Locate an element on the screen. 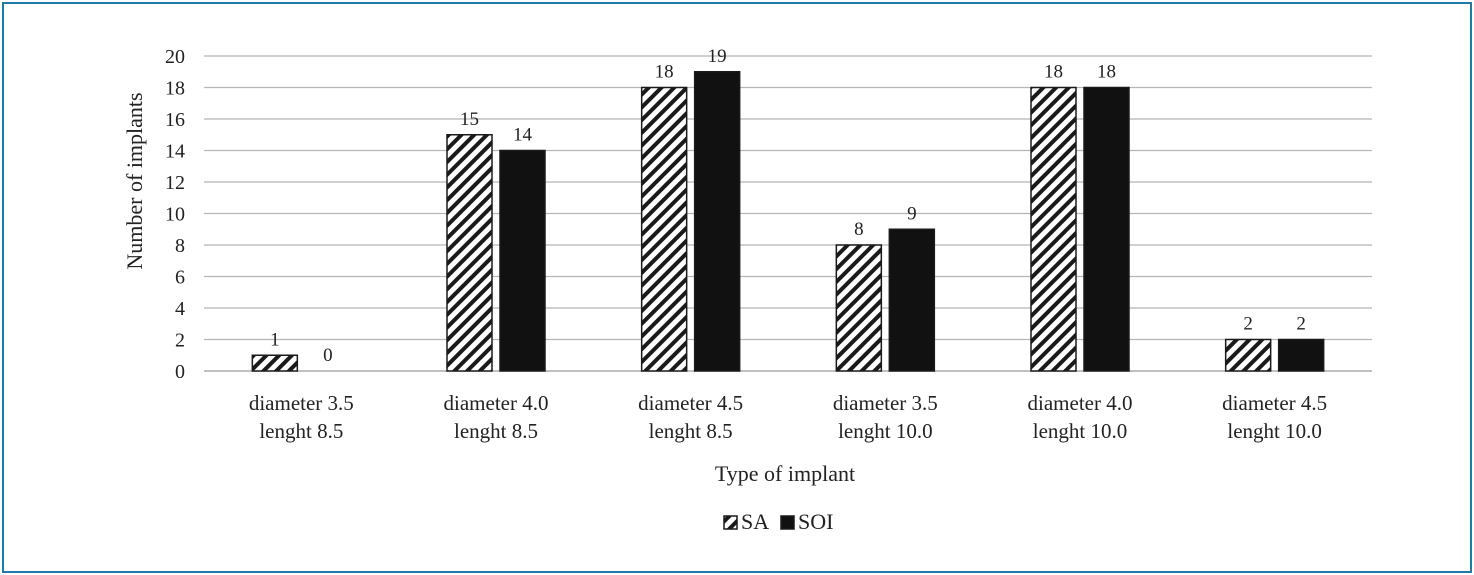 Image resolution: width=1474 pixels, height=575 pixels. legend-label-soi: SOI is located at coordinates (815, 521).